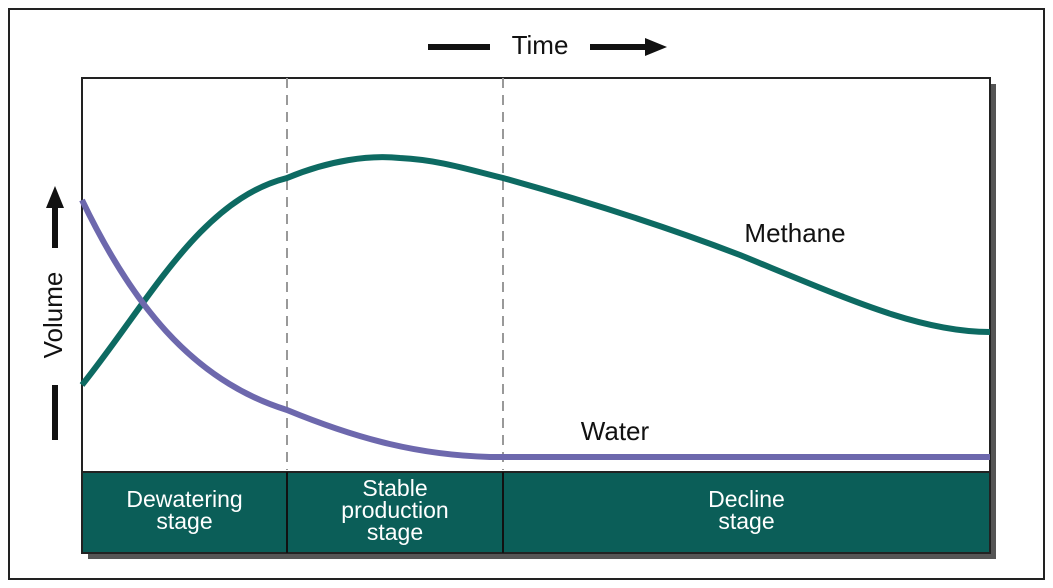 The height and width of the screenshot is (588, 1053). What do you see at coordinates (184, 499) in the screenshot?
I see `stage-label: Dewatering` at bounding box center [184, 499].